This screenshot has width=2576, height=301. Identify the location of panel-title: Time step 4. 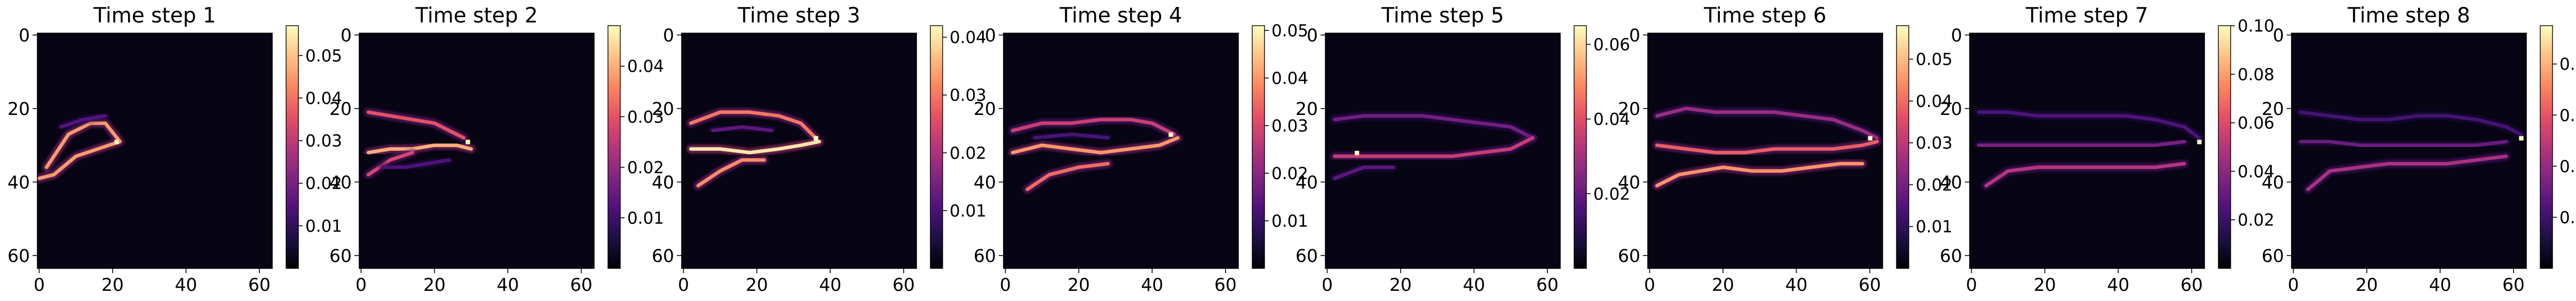
(1120, 16).